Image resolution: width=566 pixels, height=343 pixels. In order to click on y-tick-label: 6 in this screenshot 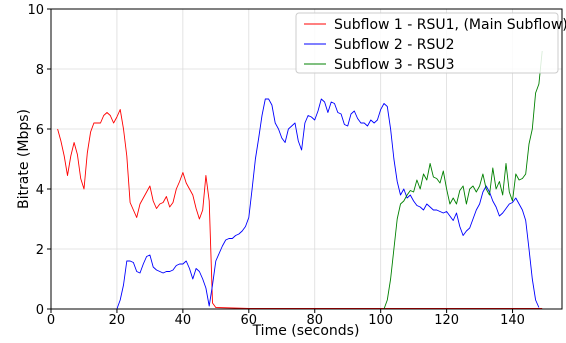, I will do `click(40, 130)`.